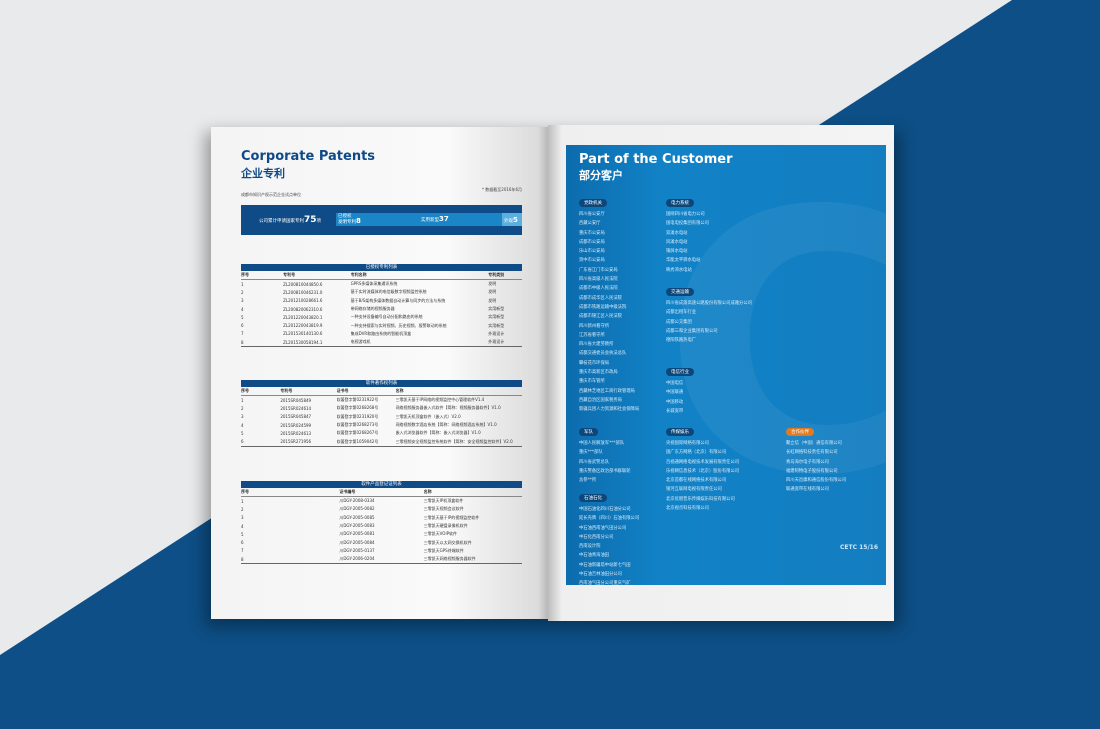 The width and height of the screenshot is (1100, 729). What do you see at coordinates (357, 441) in the screenshot?
I see `table-cell: 软著登字第1059042号` at bounding box center [357, 441].